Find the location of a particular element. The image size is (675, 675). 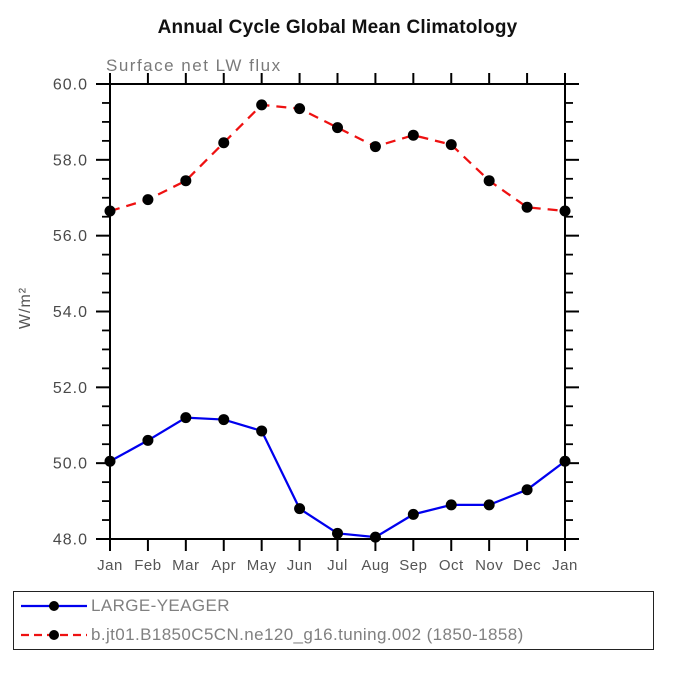

data-point-s1-Jul is located at coordinates (337, 533).